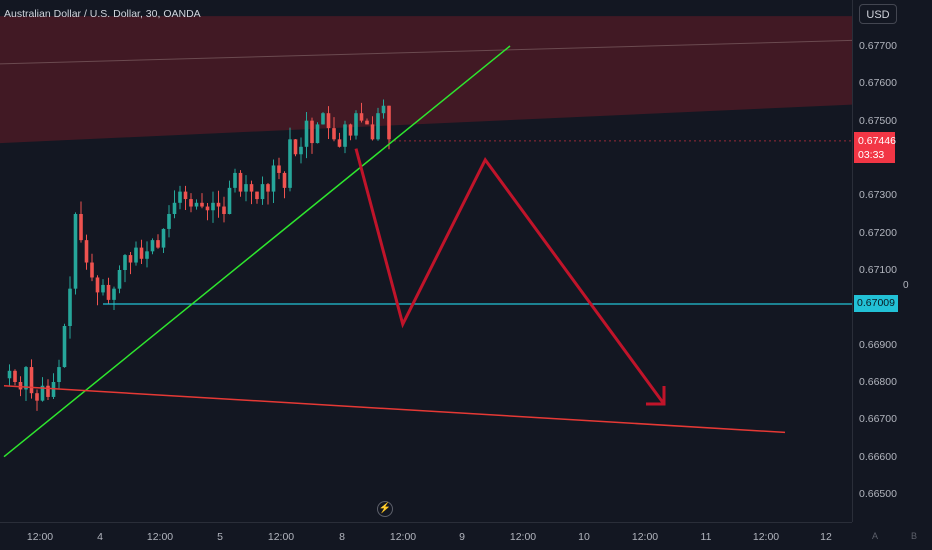 The height and width of the screenshot is (550, 932). What do you see at coordinates (871, 155) in the screenshot?
I see `countdown-timer: 03:33` at bounding box center [871, 155].